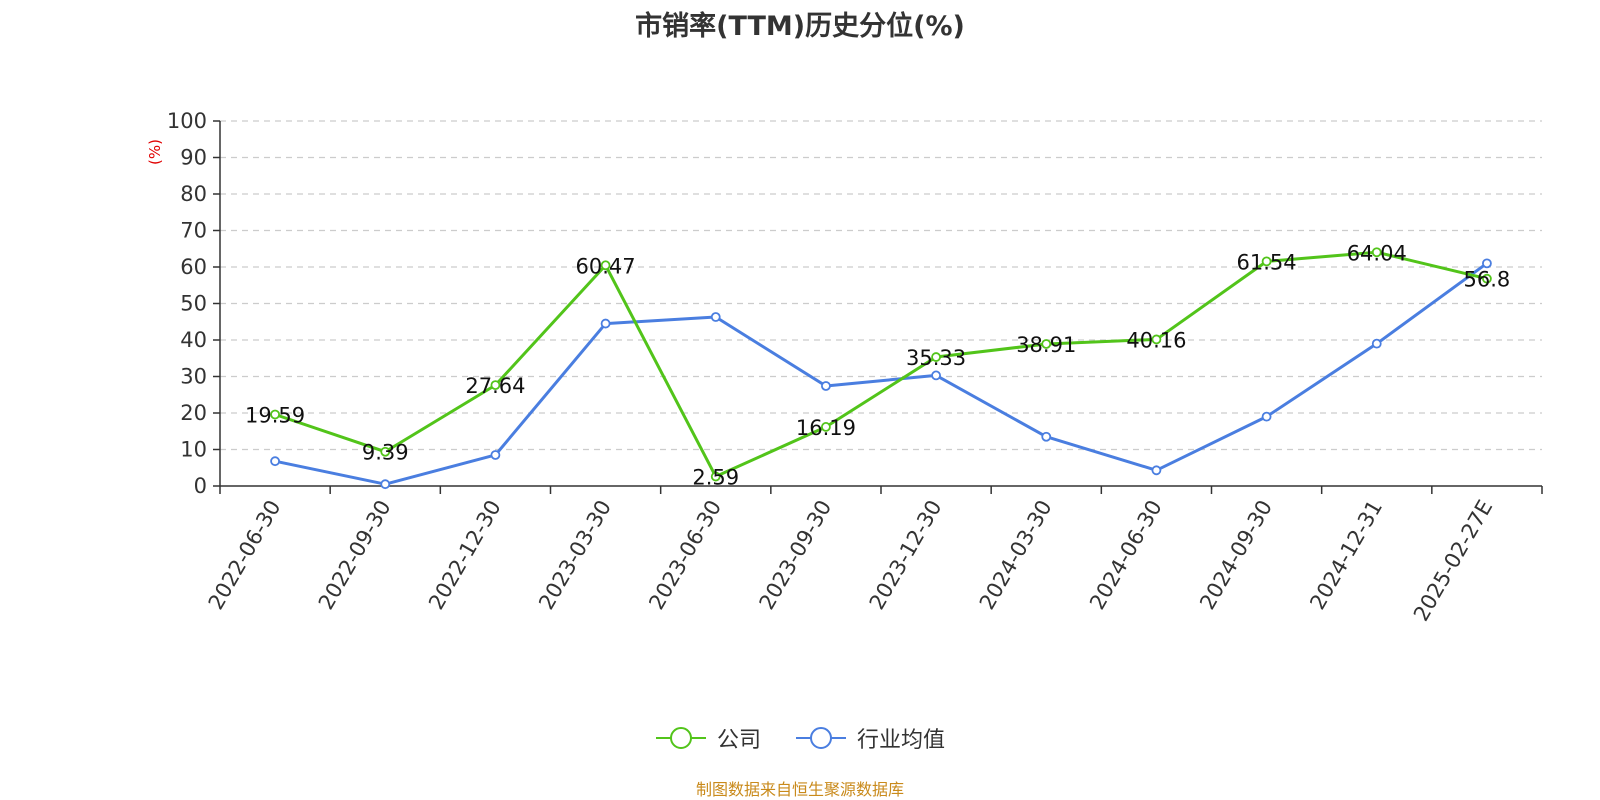 The height and width of the screenshot is (800, 1600). What do you see at coordinates (465, 555) in the screenshot?
I see `x-tick-label: 2022-12-30` at bounding box center [465, 555].